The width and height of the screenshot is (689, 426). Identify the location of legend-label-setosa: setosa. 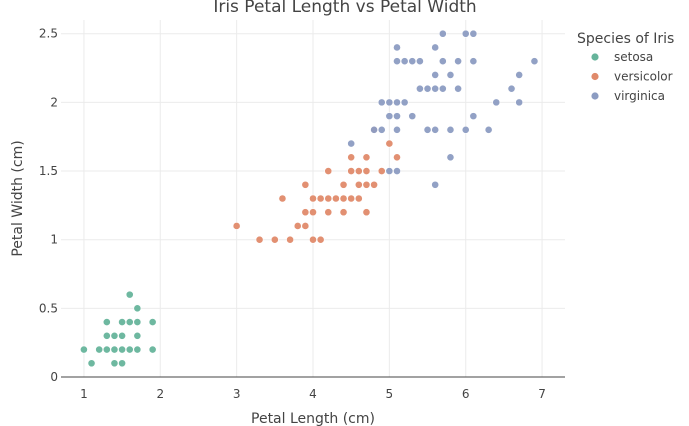
(633, 57).